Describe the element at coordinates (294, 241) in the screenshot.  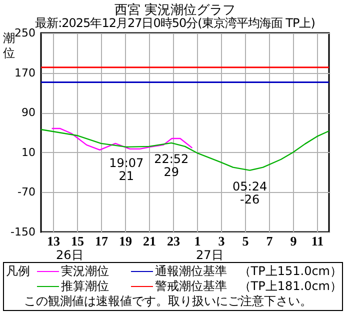
I see `x-tick-label: 9` at that location.